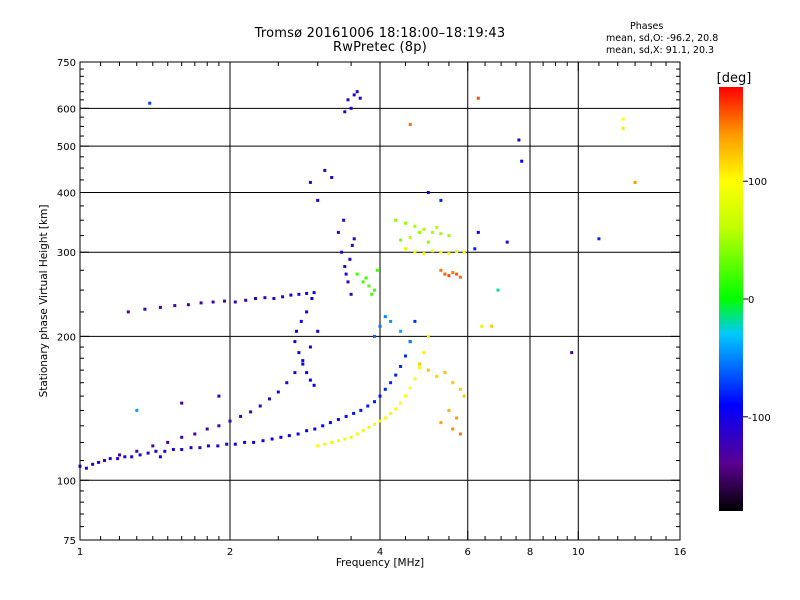 This screenshot has height=600, width=800. Describe the element at coordinates (230, 552) in the screenshot. I see `x-tick-label: 2` at that location.